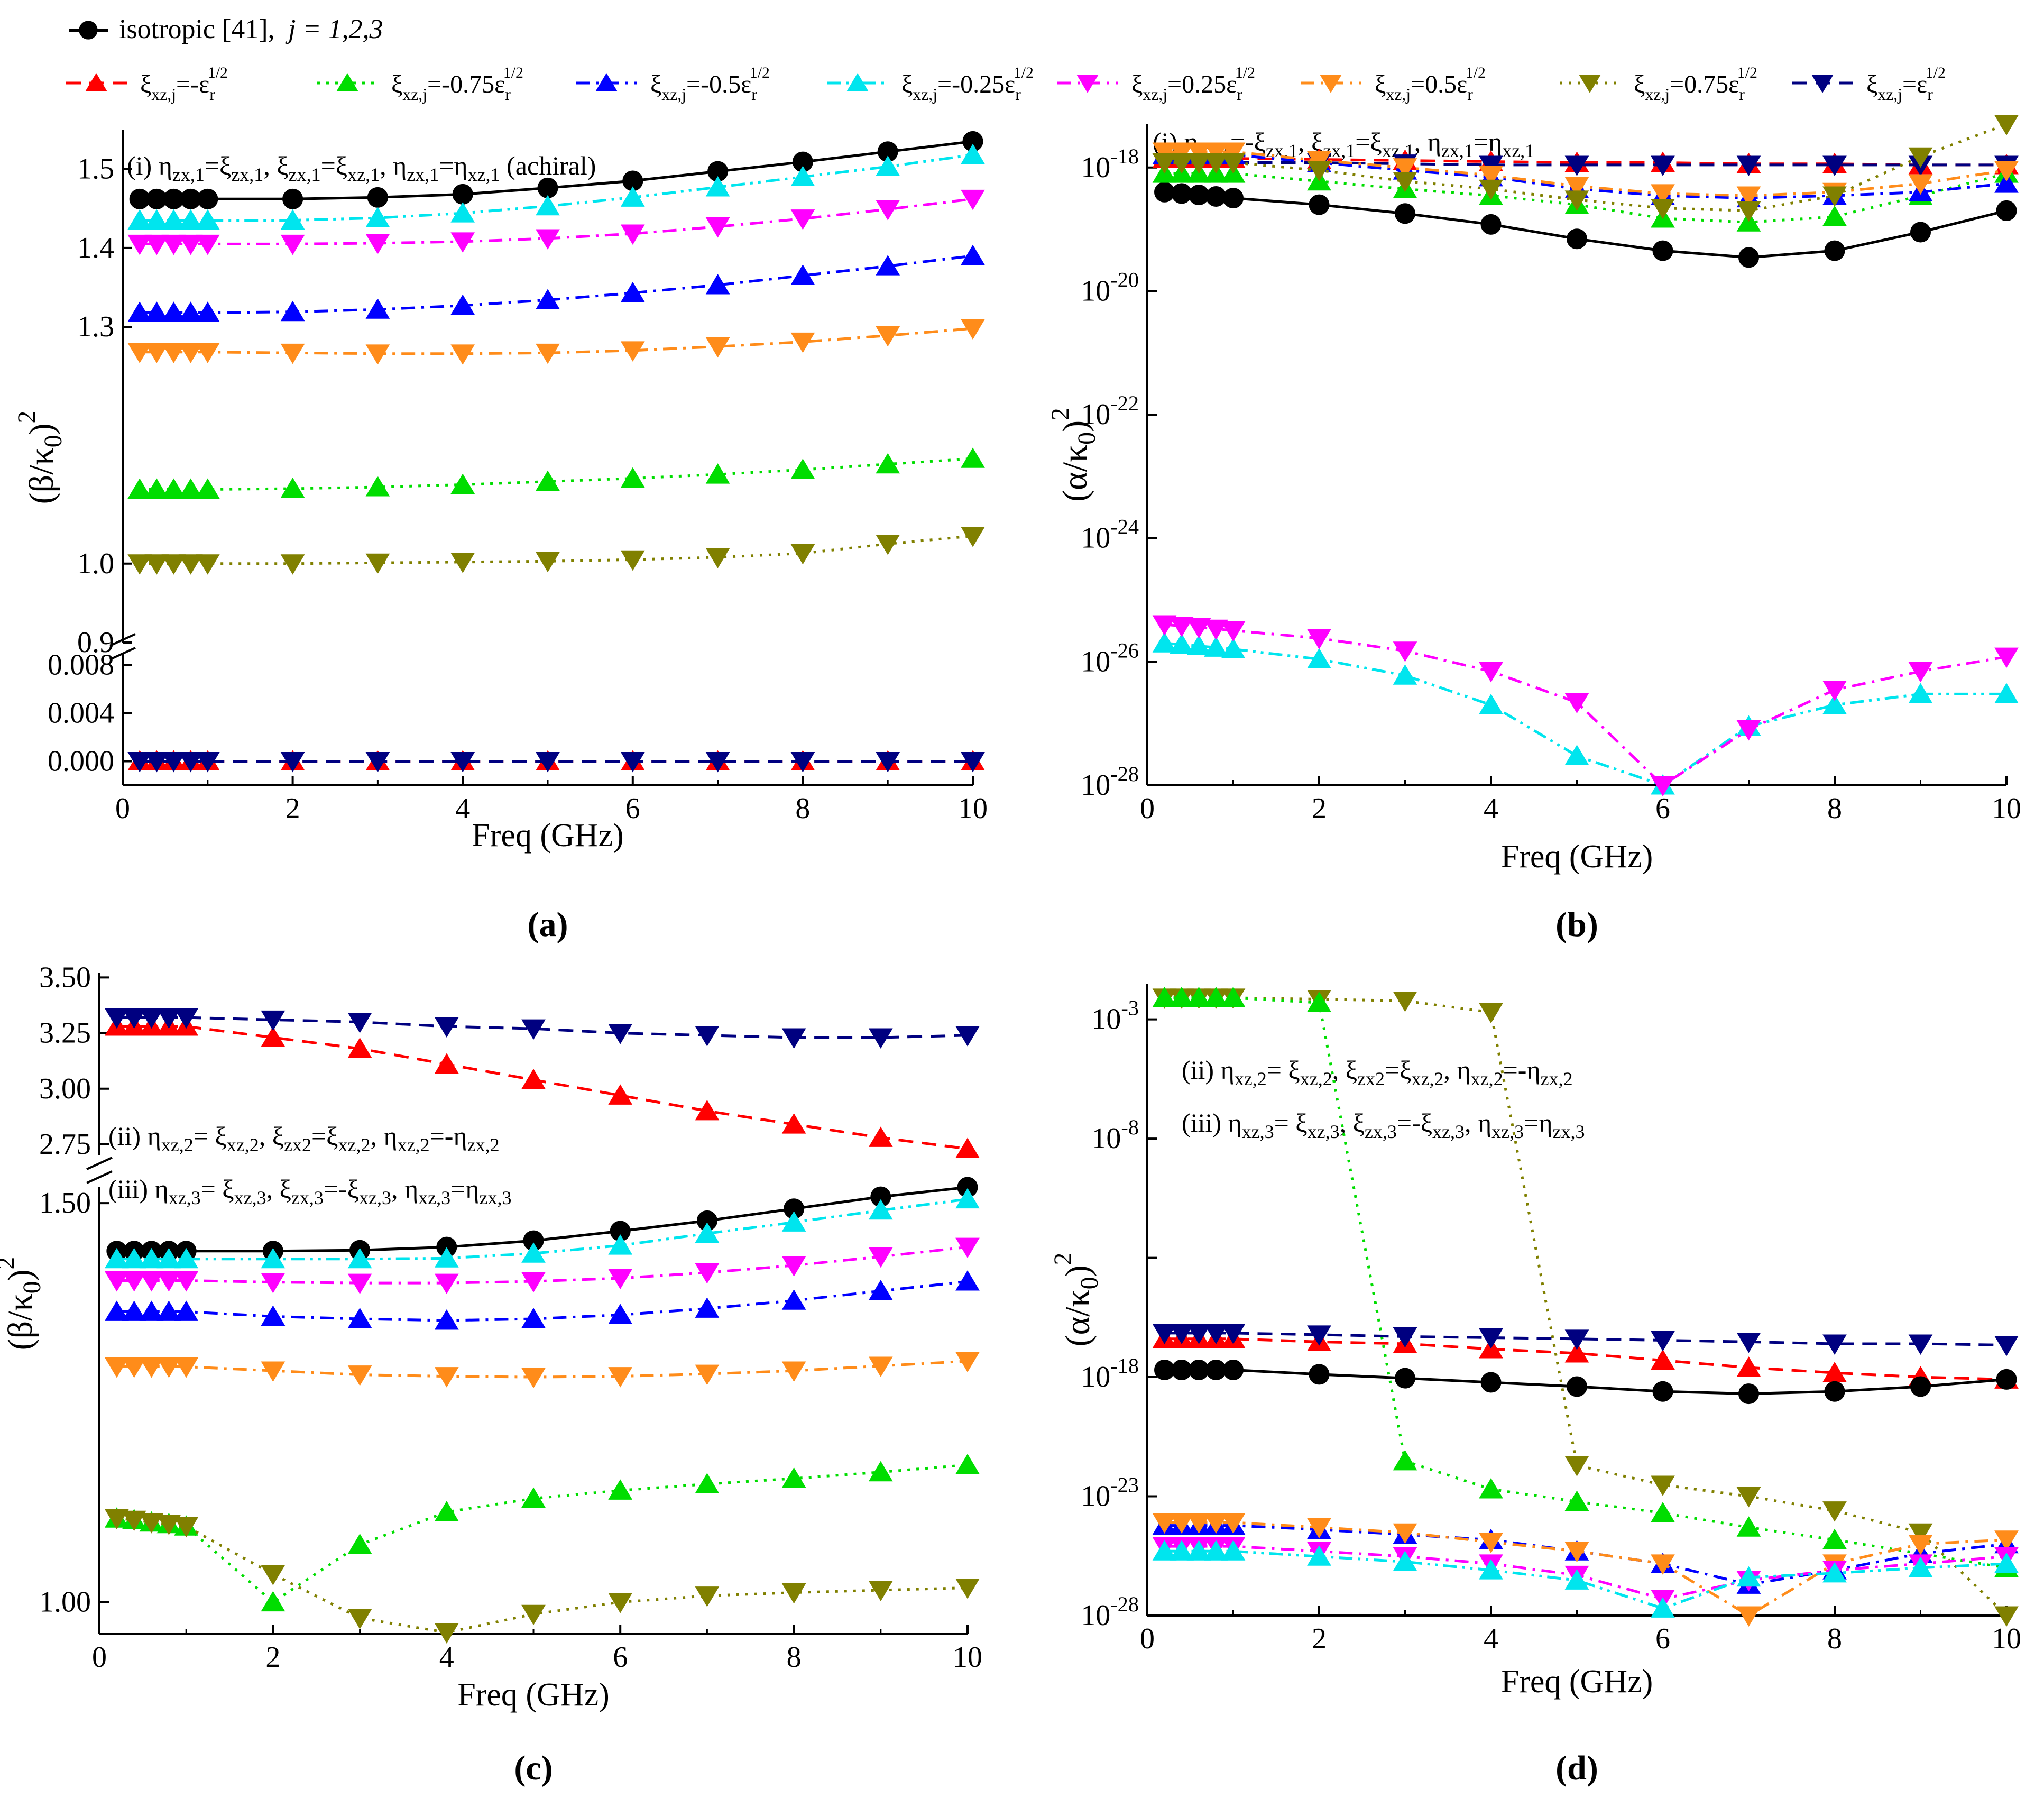  I want to click on x-tick-label: 2, so click(293, 808).